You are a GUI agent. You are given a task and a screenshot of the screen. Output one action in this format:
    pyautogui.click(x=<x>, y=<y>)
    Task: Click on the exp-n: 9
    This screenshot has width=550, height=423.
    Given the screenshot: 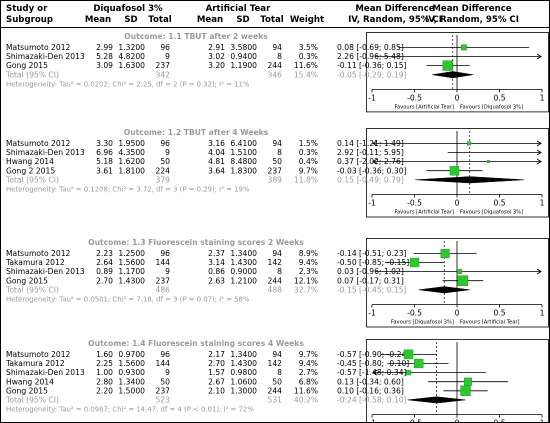 What is the action you would take?
    pyautogui.click(x=167, y=271)
    